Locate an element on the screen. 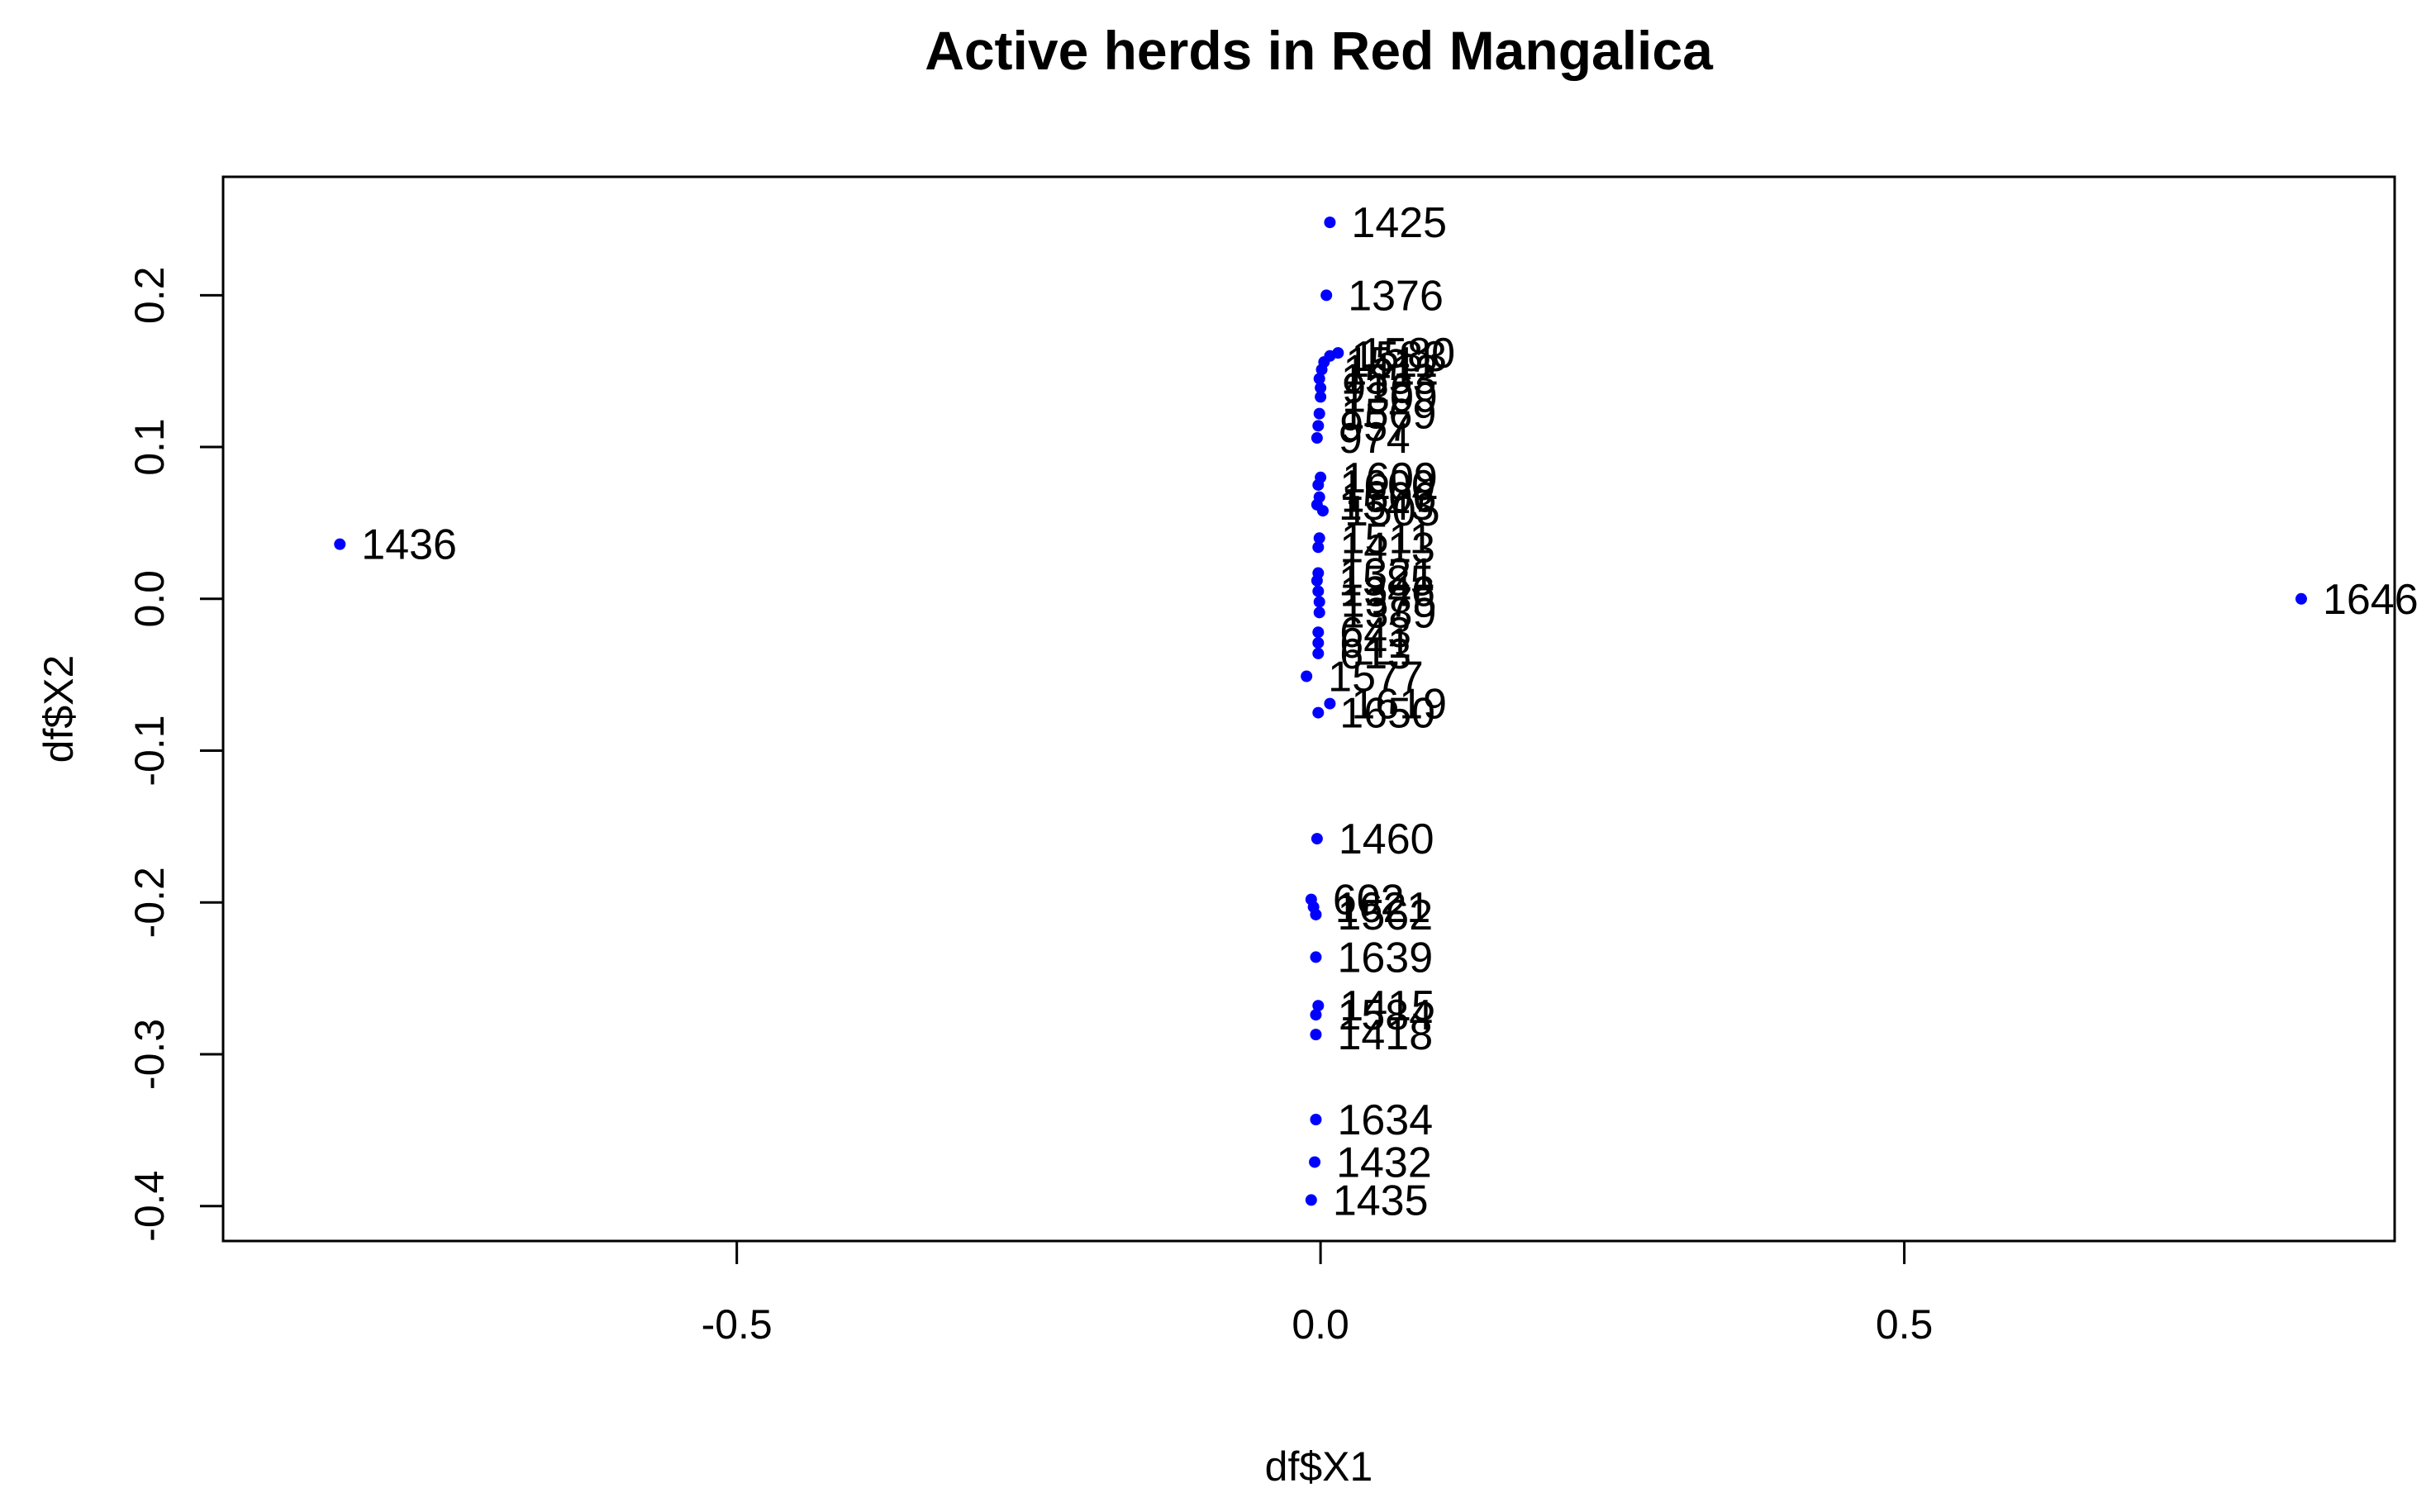 This screenshot has width=2431, height=1512. y-axis: -0.4 -0.3 -0.2 -0.1 0.0 0.1 0.2 is located at coordinates (174, 754).